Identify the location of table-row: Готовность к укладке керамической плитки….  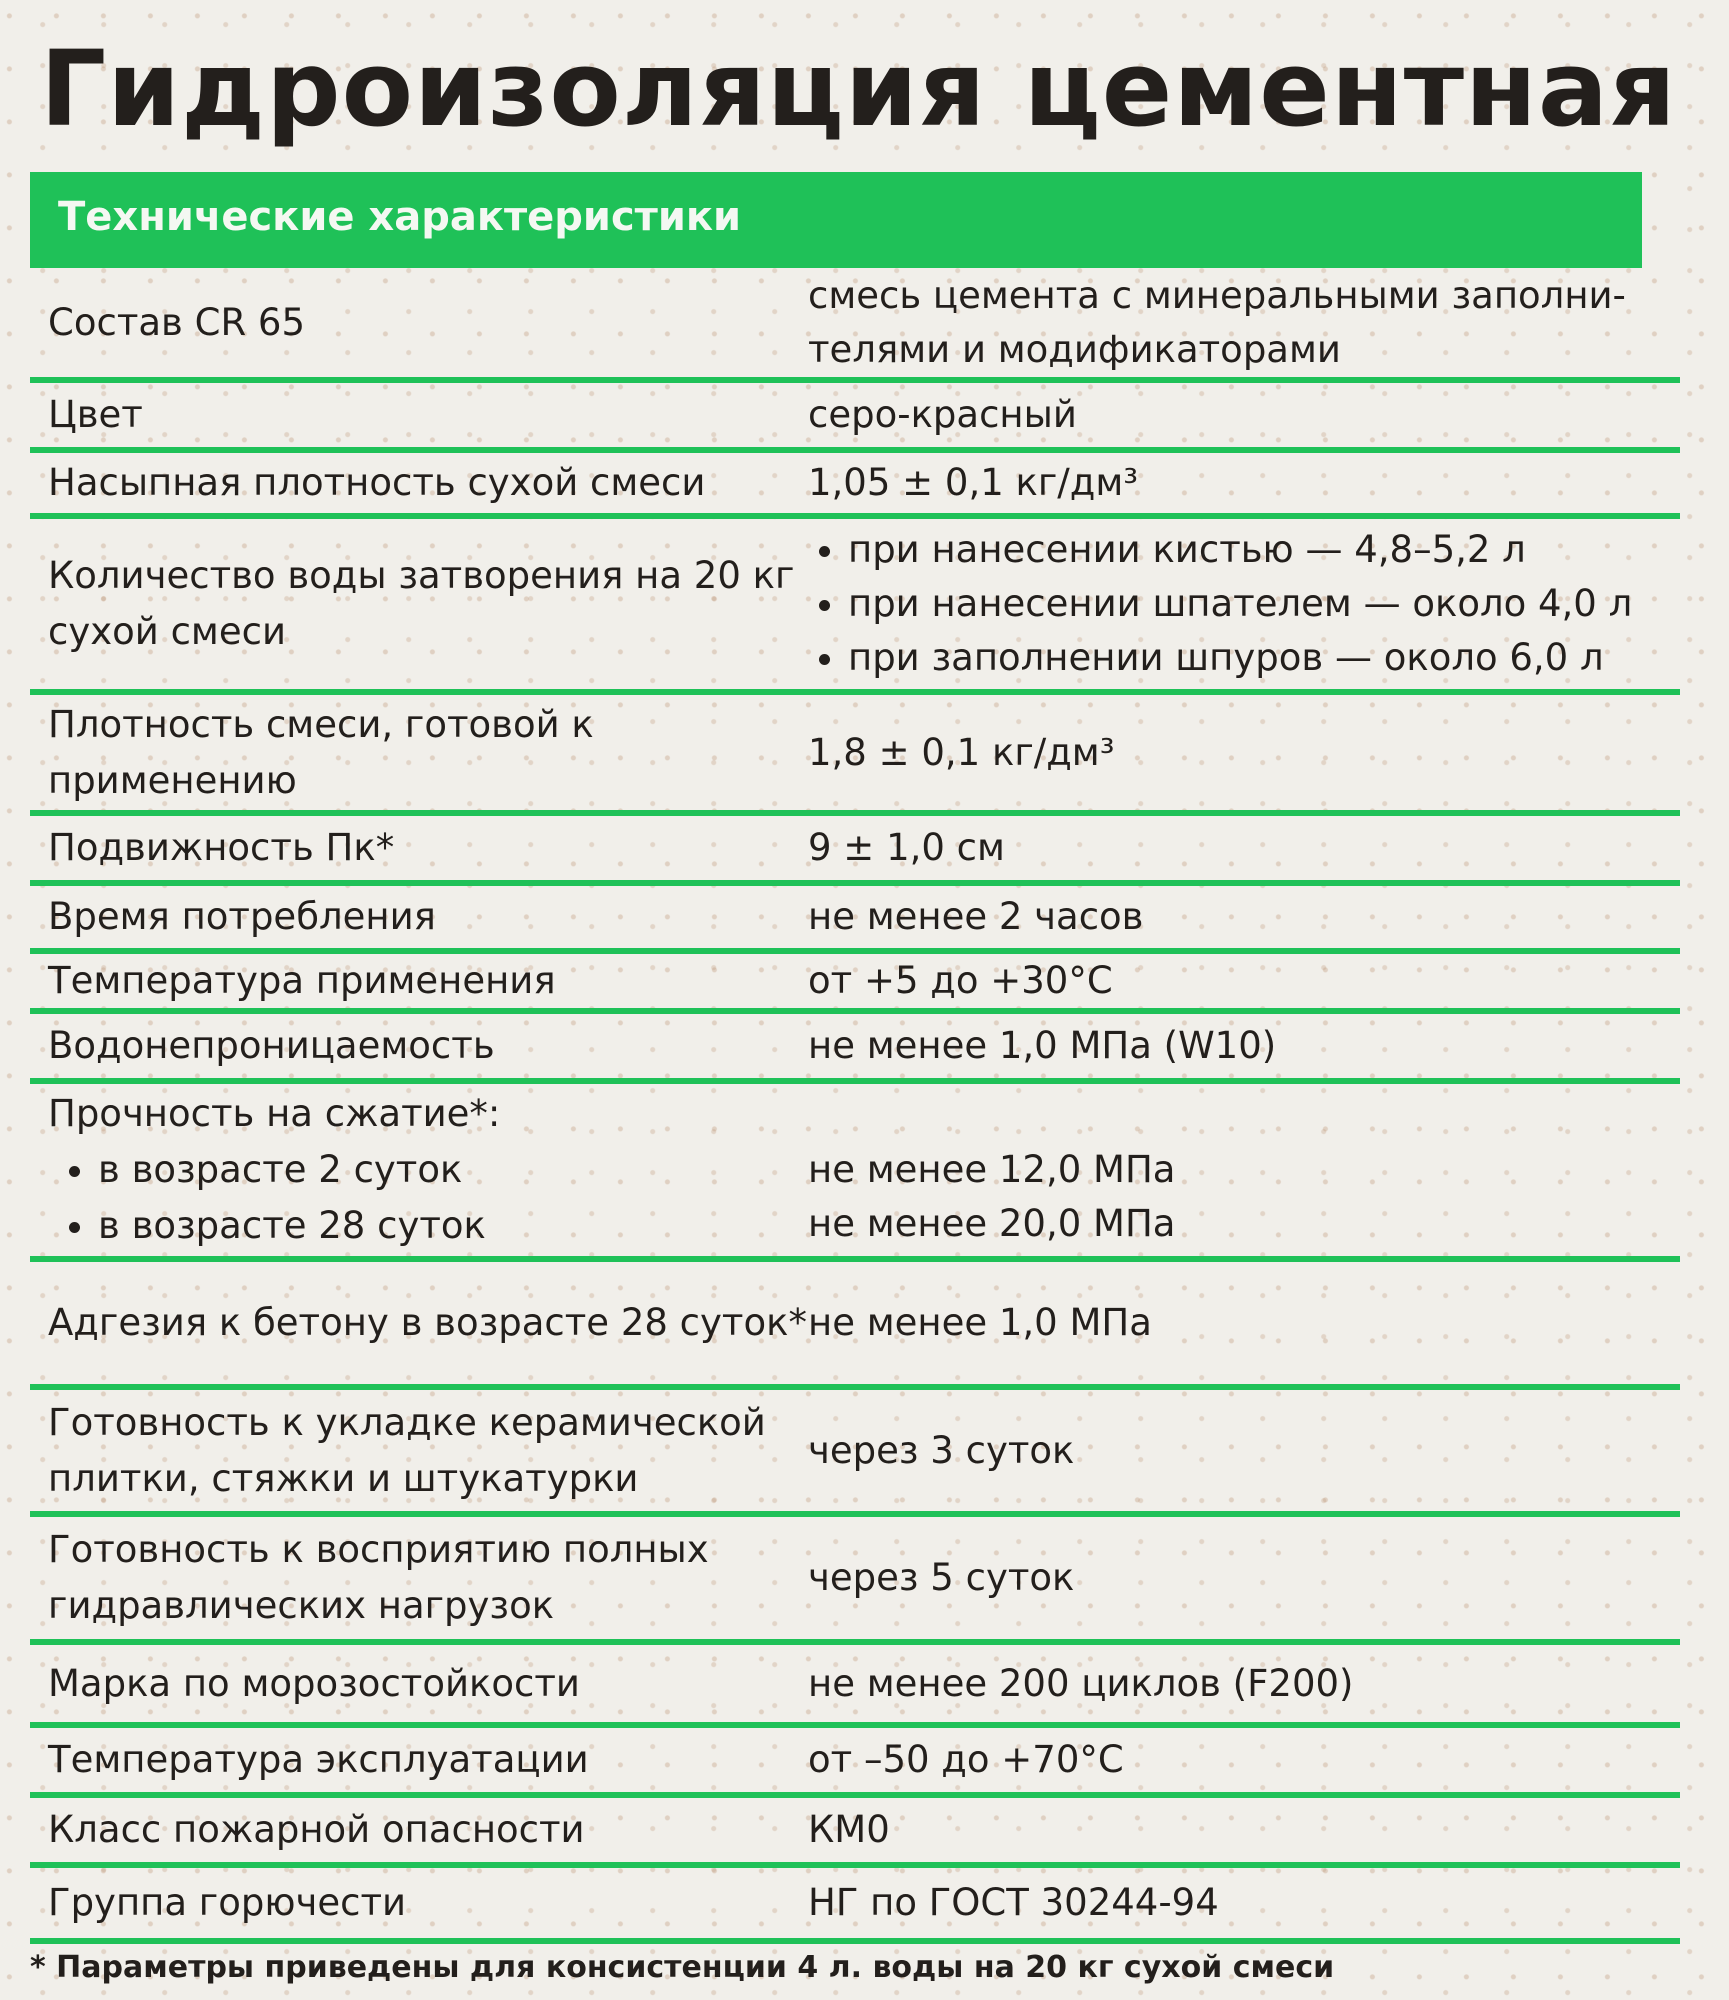
(855, 1453).